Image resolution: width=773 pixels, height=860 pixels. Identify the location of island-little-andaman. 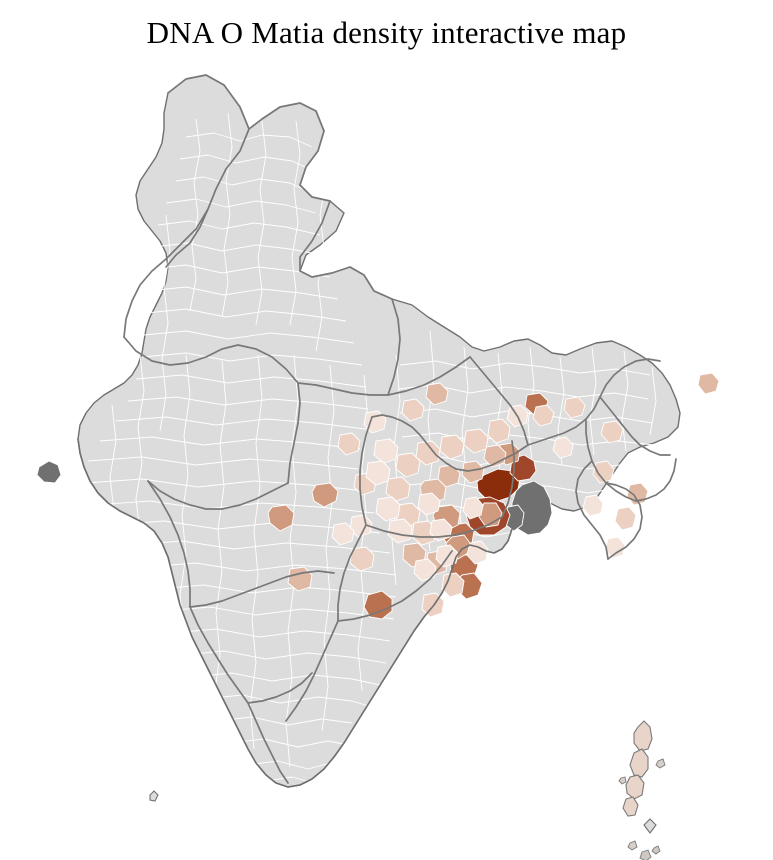
(630, 806).